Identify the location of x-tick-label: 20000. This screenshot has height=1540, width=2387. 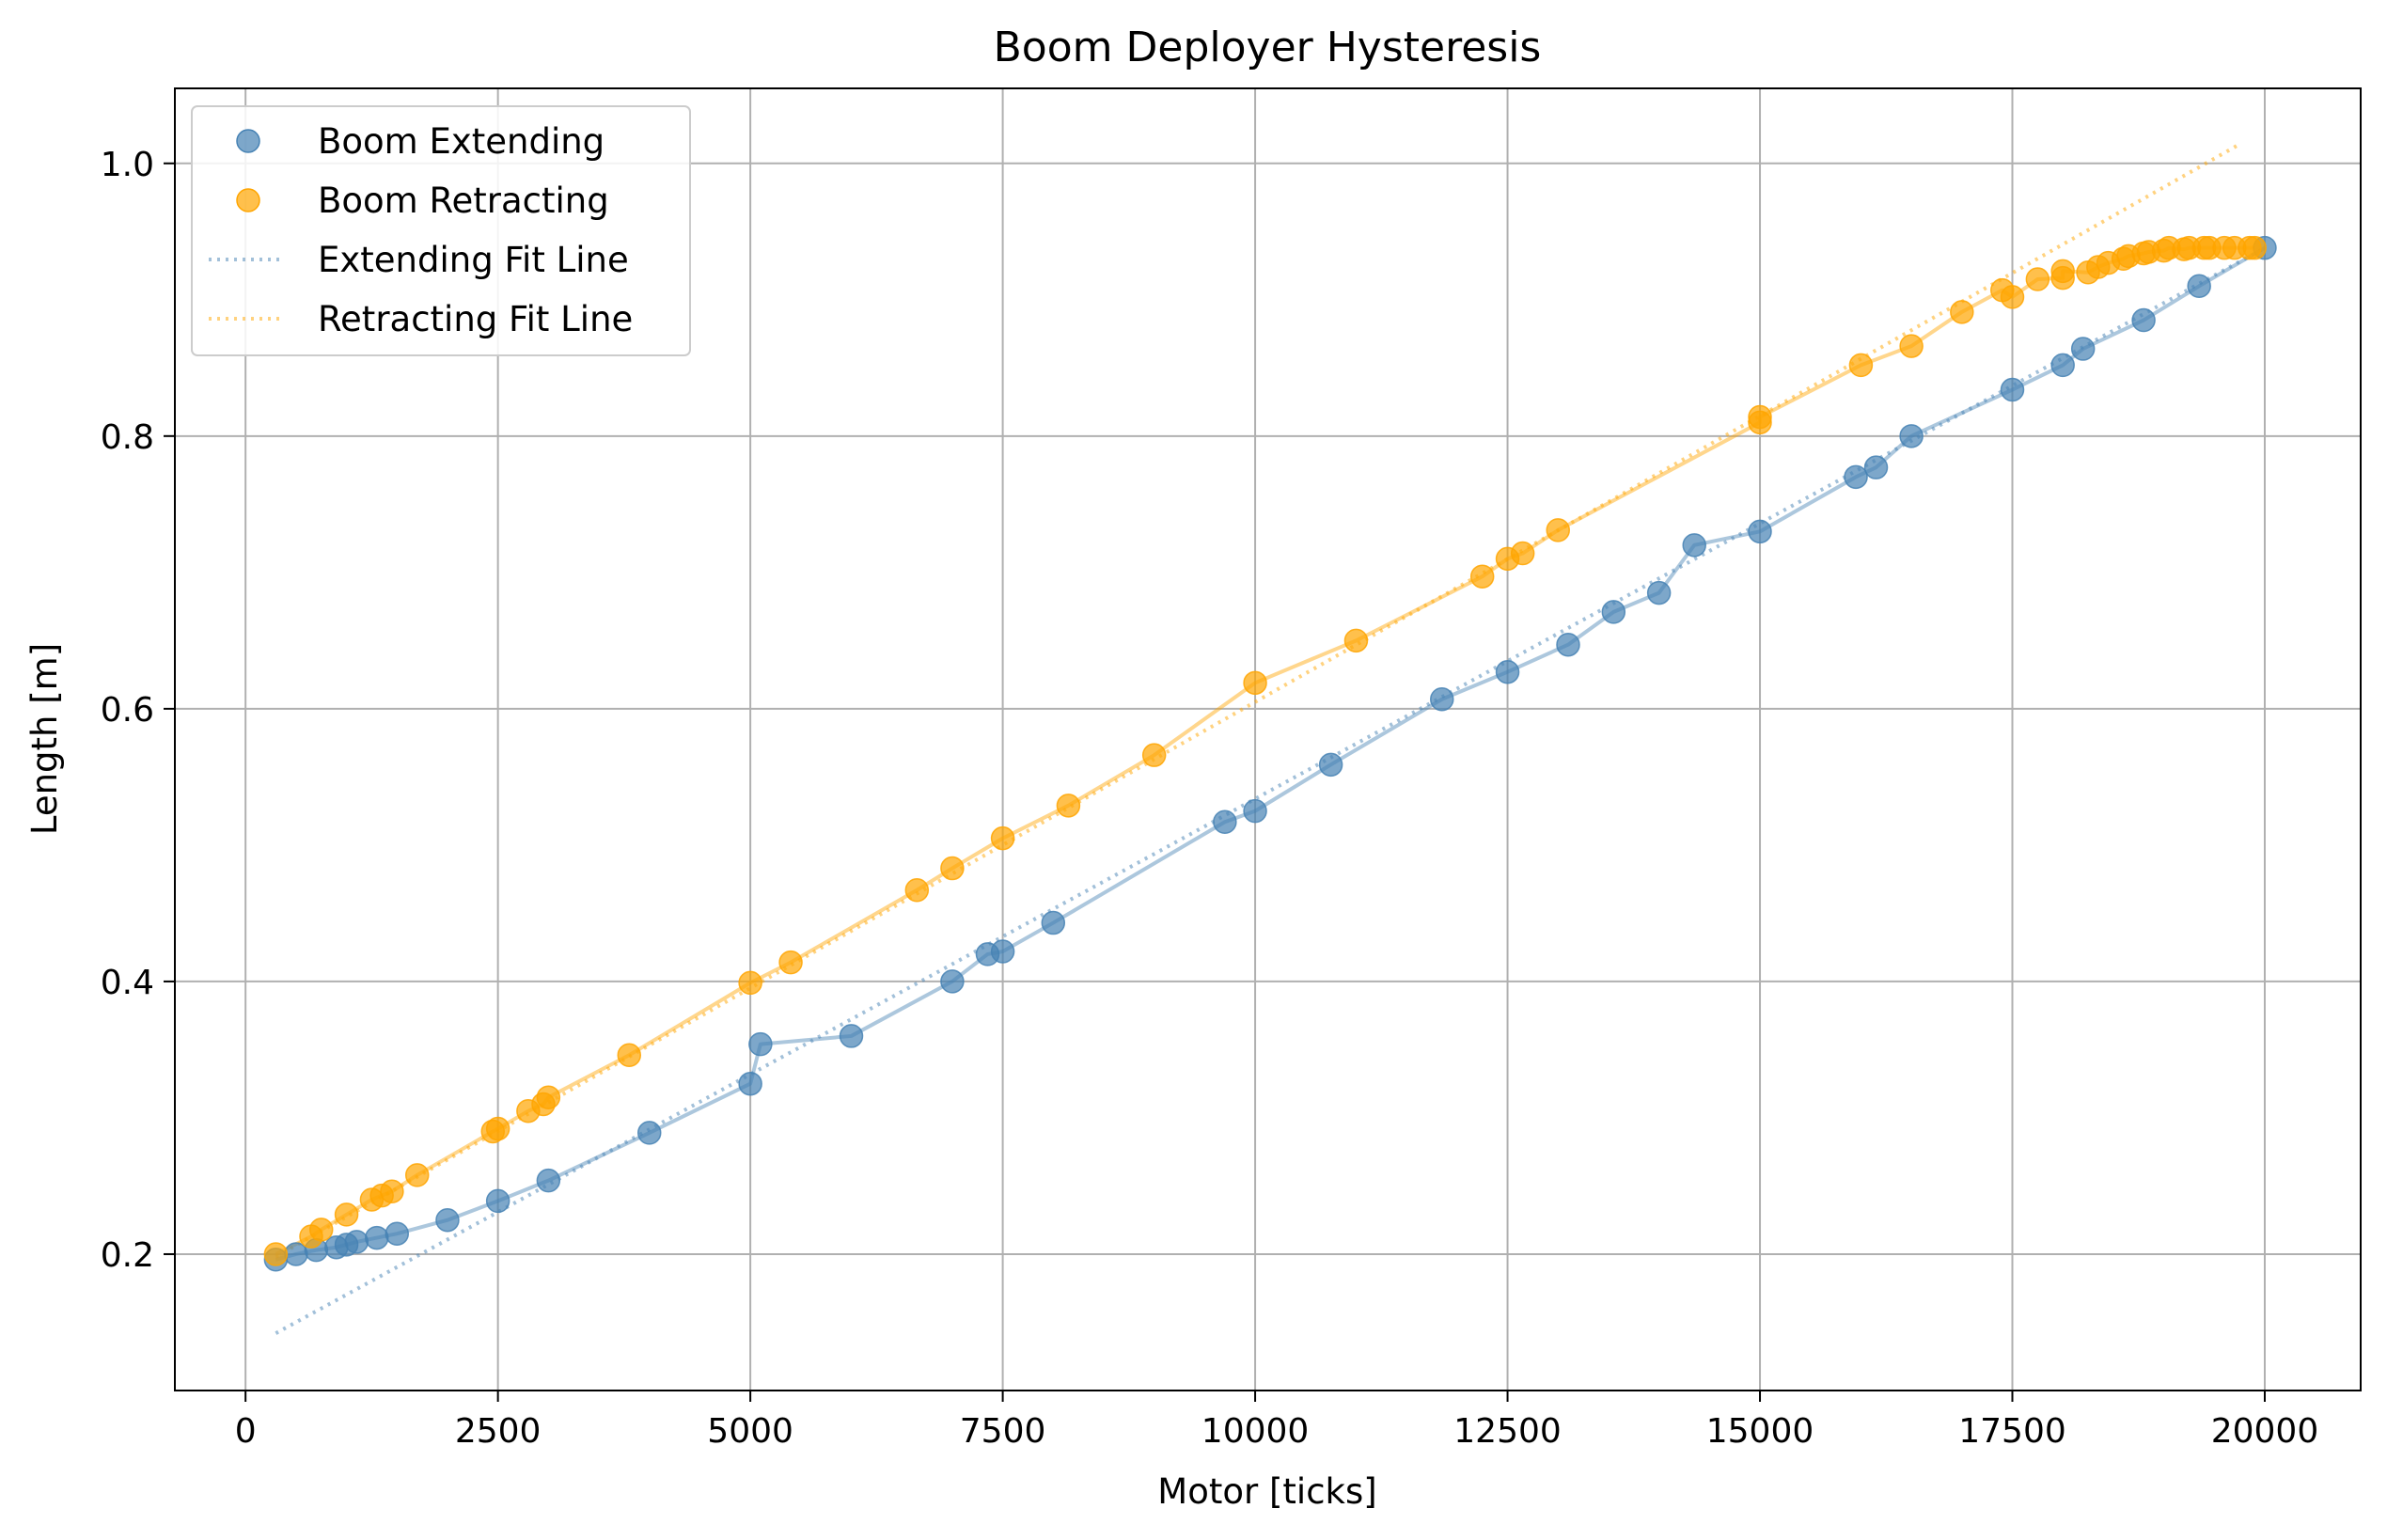
(2265, 1432).